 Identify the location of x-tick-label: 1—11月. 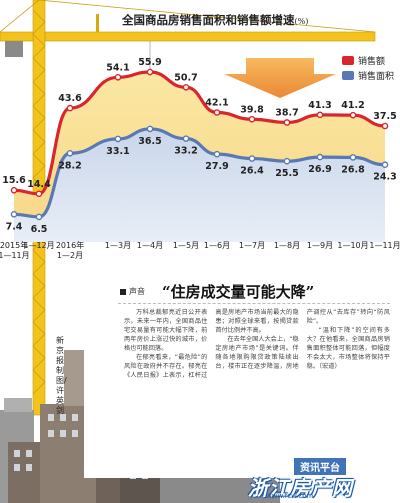
(384, 245).